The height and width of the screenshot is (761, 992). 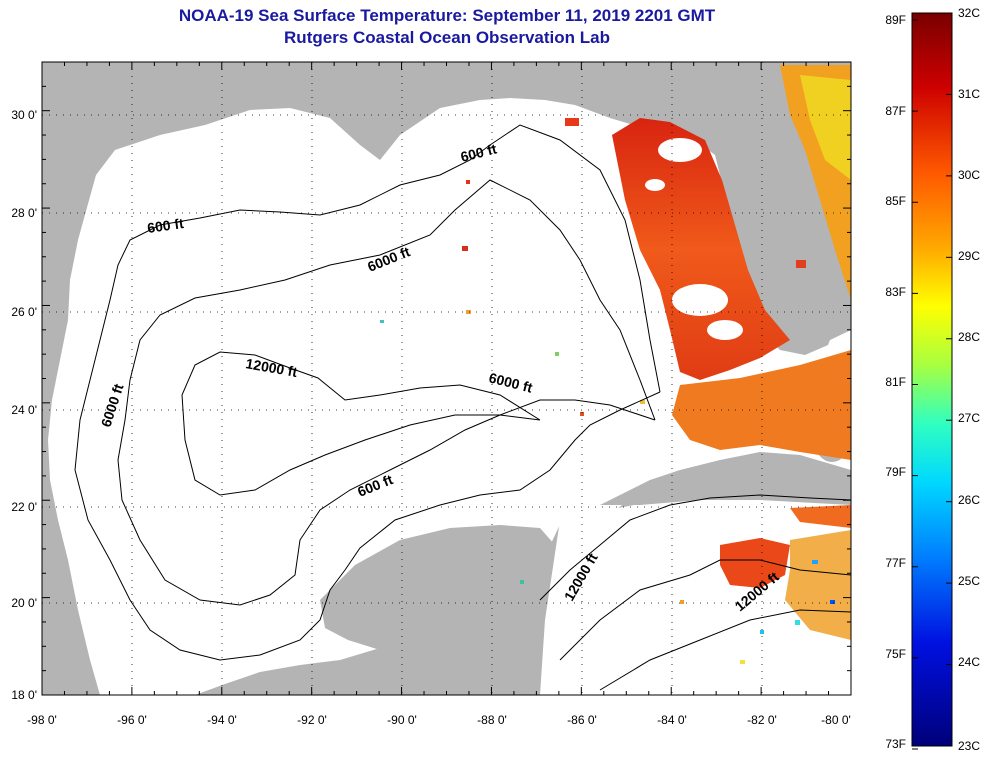 I want to click on contour-label: 600 ft, so click(x=165, y=225).